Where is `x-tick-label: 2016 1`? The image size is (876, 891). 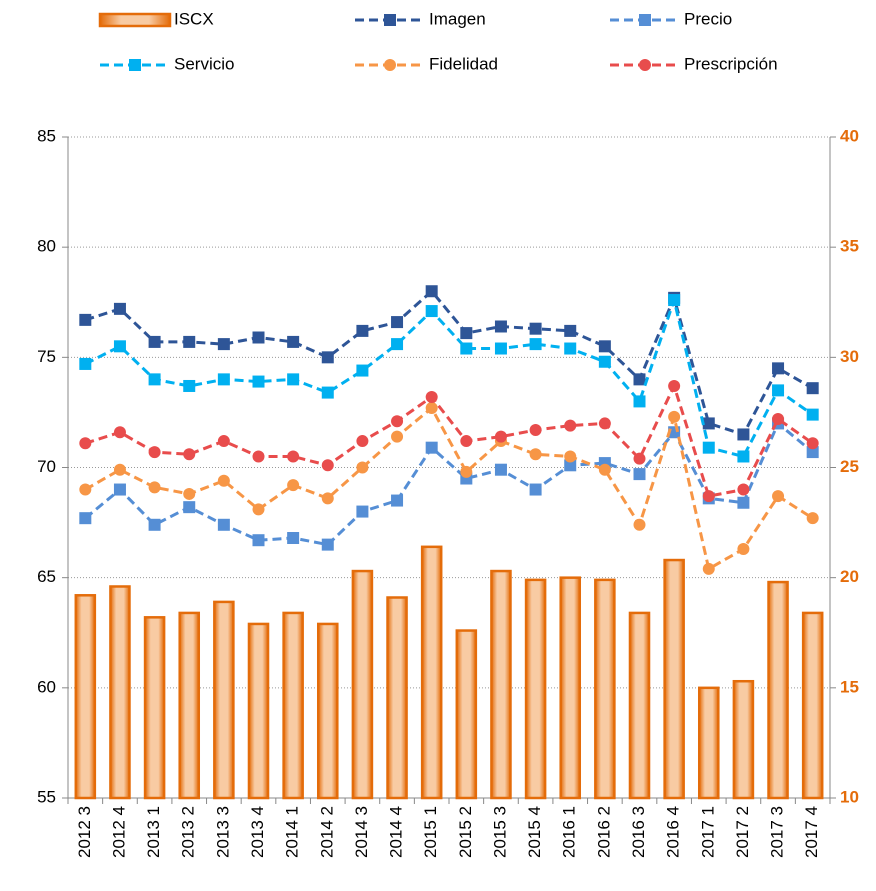
x-tick-label: 2016 1 is located at coordinates (569, 832).